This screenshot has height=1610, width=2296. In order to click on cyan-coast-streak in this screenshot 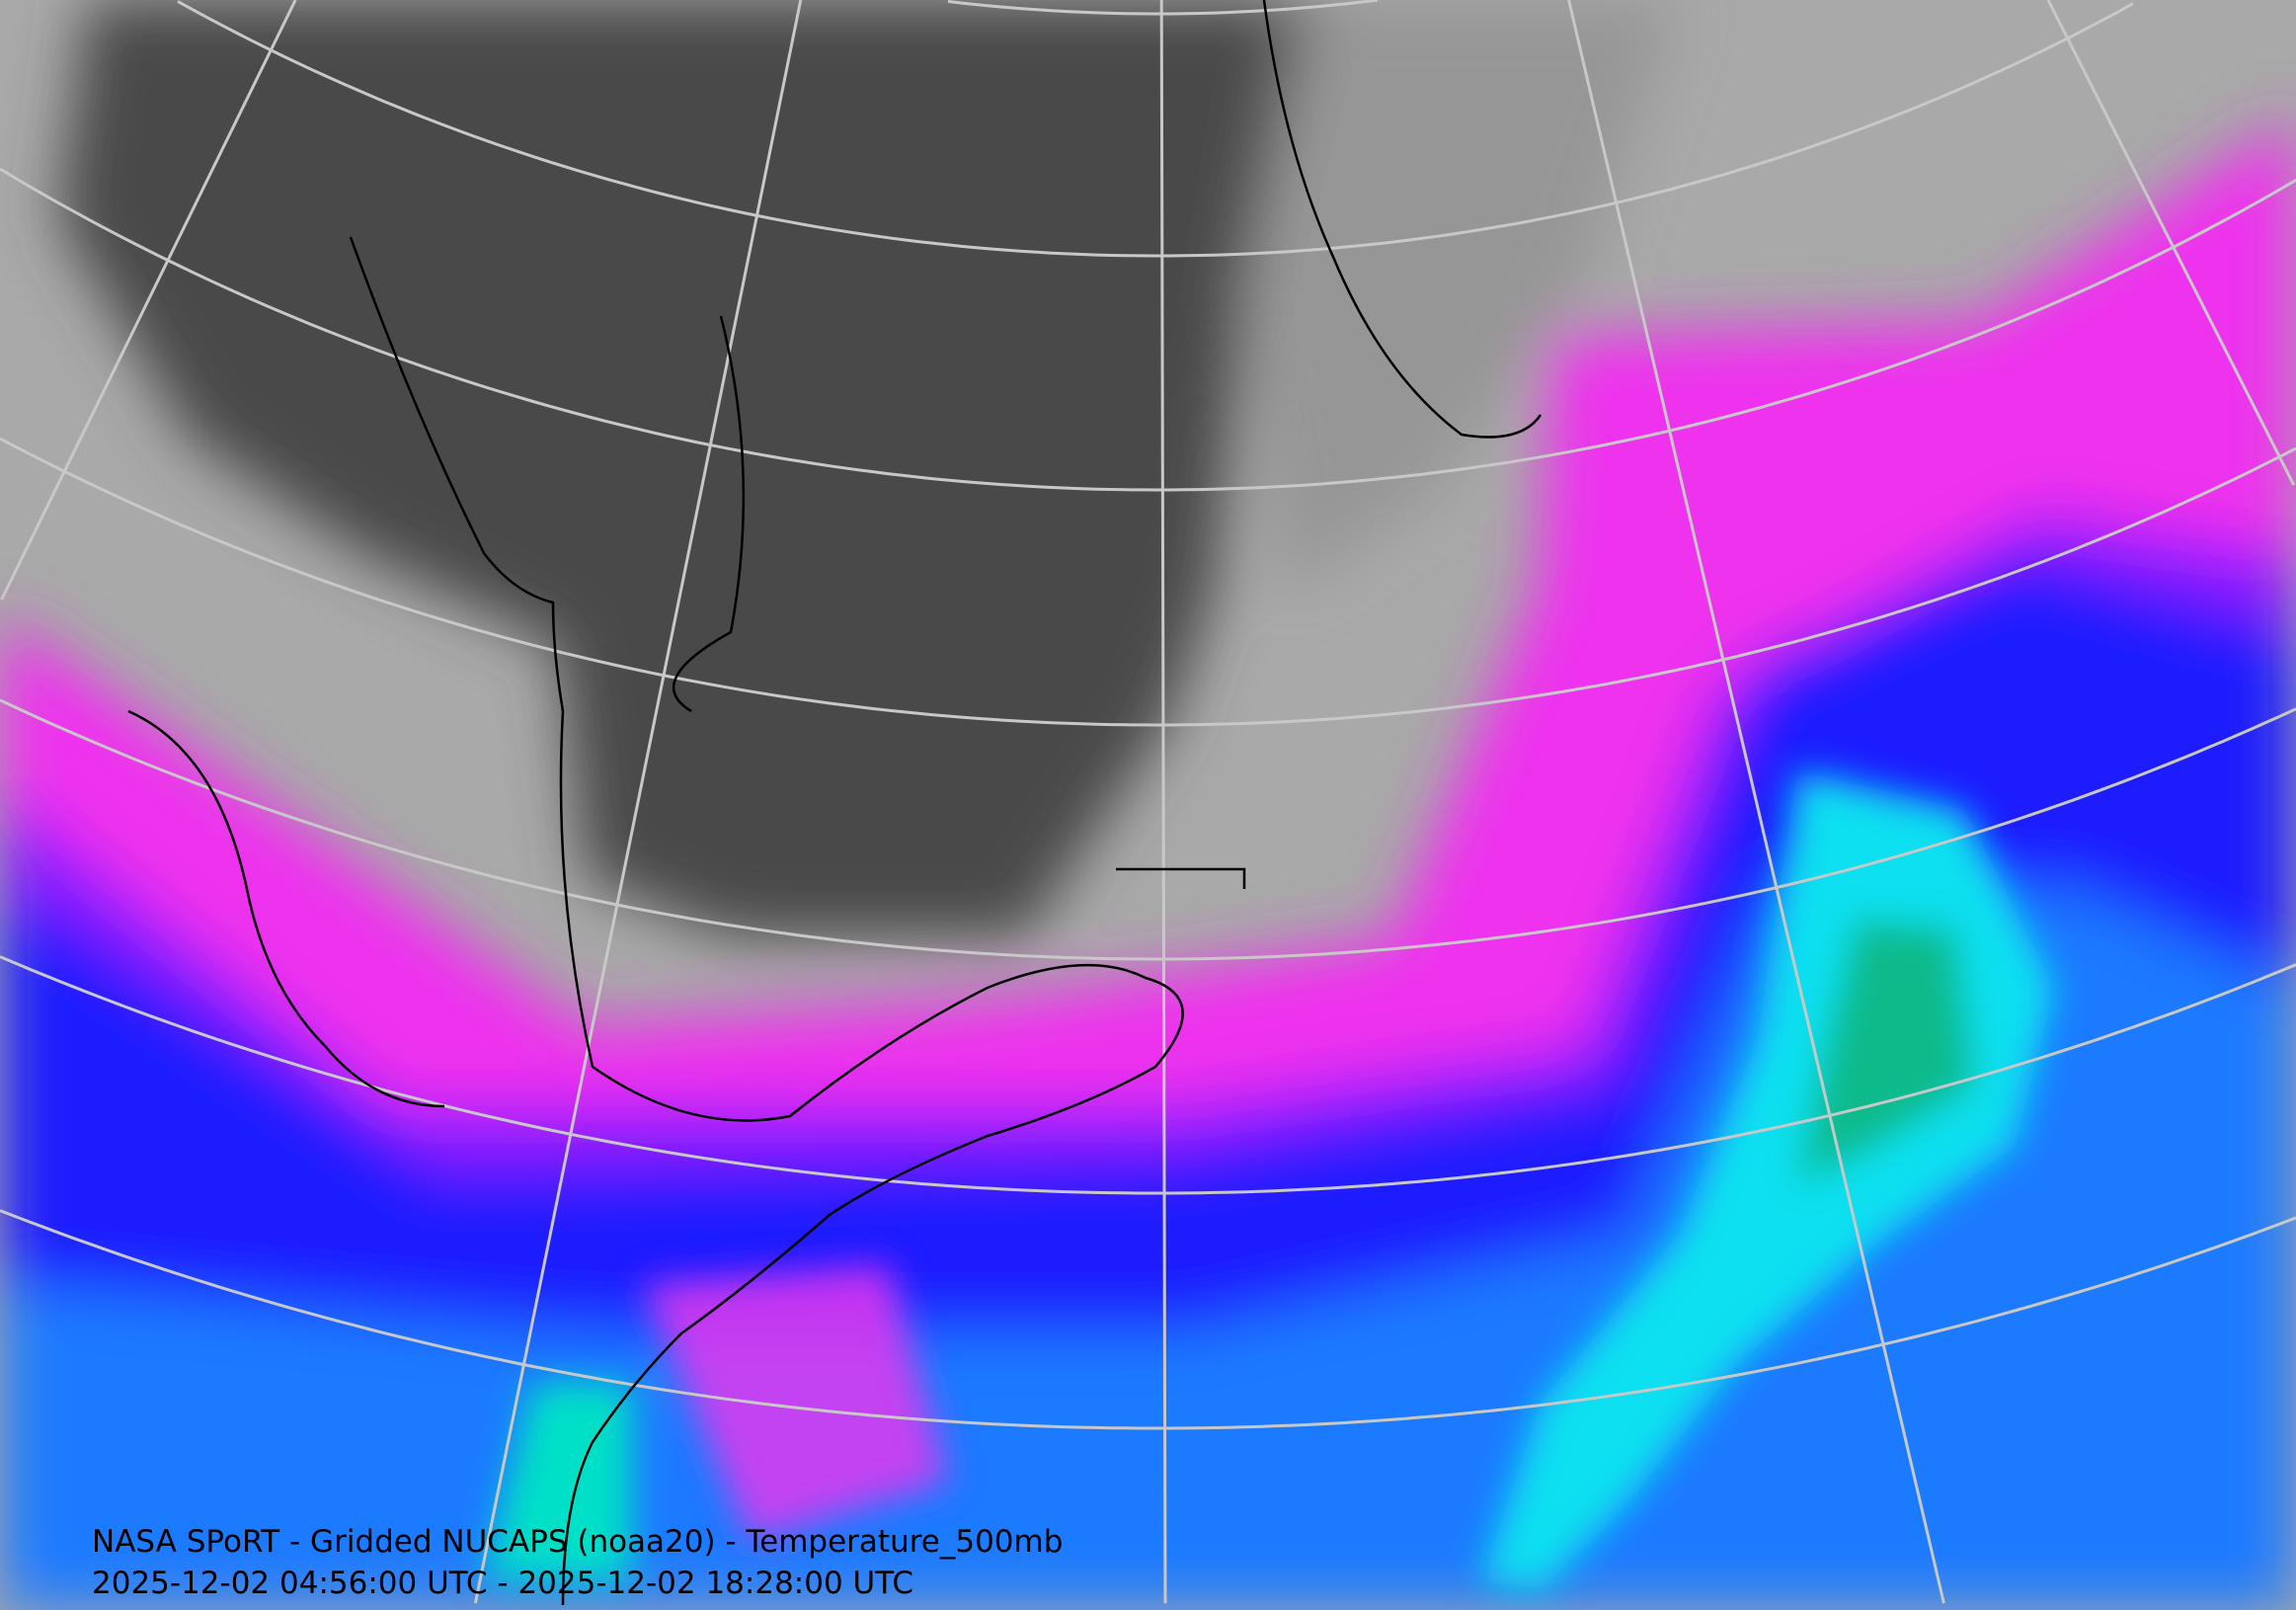, I will do `click(558, 1481)`.